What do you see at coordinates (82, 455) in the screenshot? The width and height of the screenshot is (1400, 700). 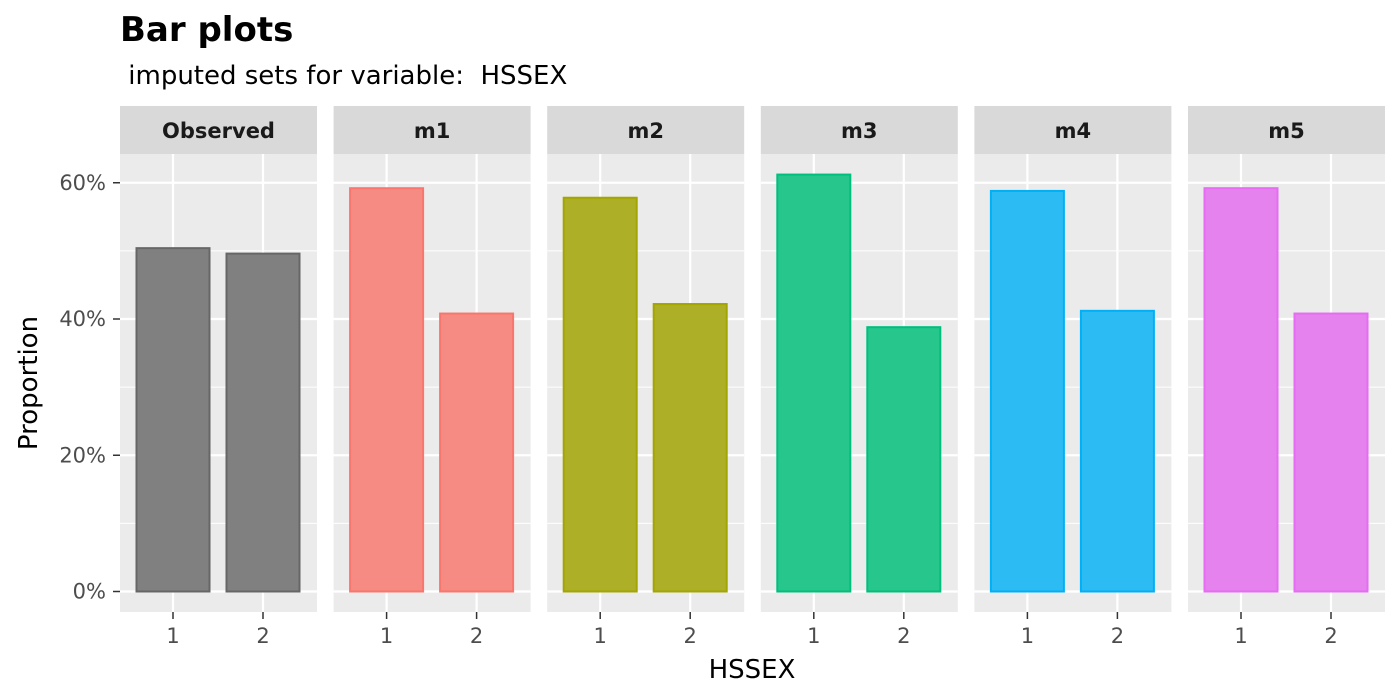 I see `y-tick-label: 20%` at bounding box center [82, 455].